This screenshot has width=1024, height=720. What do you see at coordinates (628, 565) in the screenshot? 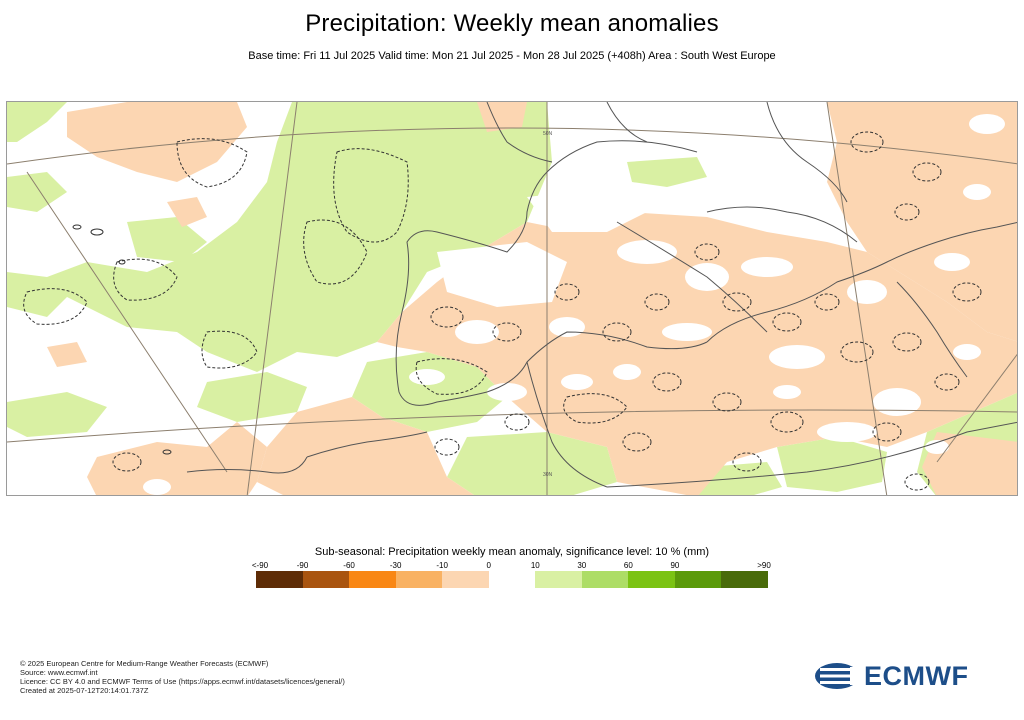
I see `legend-tick-label: 60` at bounding box center [628, 565].